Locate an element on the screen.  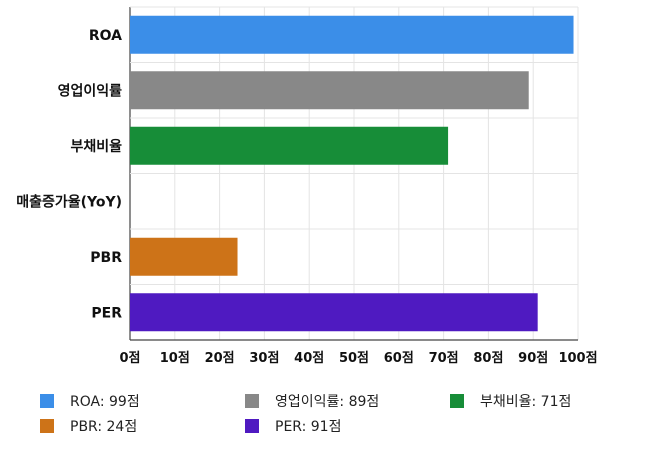
x-tick-label: 10점 is located at coordinates (175, 358).